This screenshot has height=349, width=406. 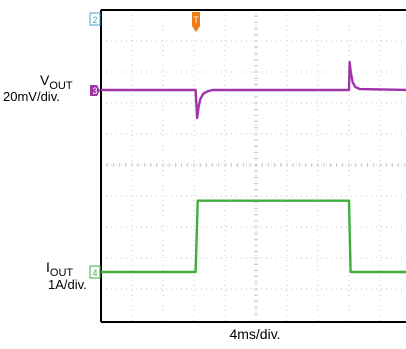 What do you see at coordinates (67, 284) in the screenshot?
I see `iout-scale-label: 1A/div.` at bounding box center [67, 284].